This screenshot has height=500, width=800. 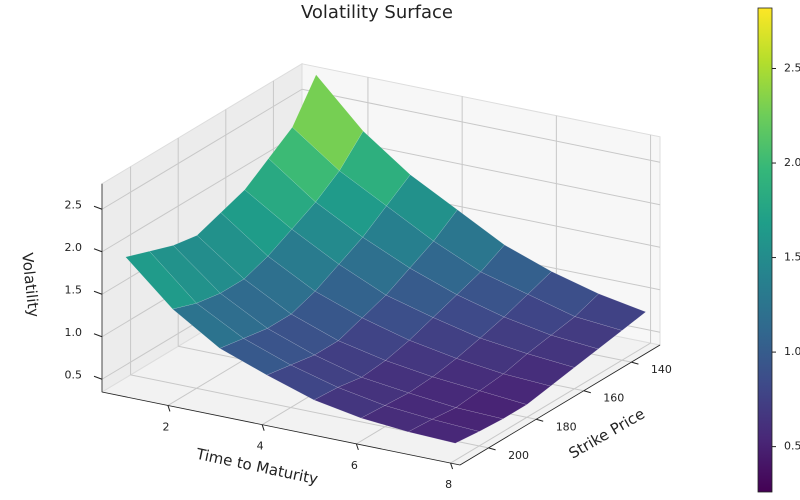 What do you see at coordinates (74, 247) in the screenshot?
I see `z-tick-label: 2.0` at bounding box center [74, 247].